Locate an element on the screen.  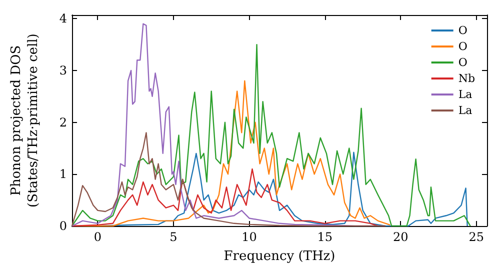
y-tick-label: 0 is located at coordinates (63, 226).